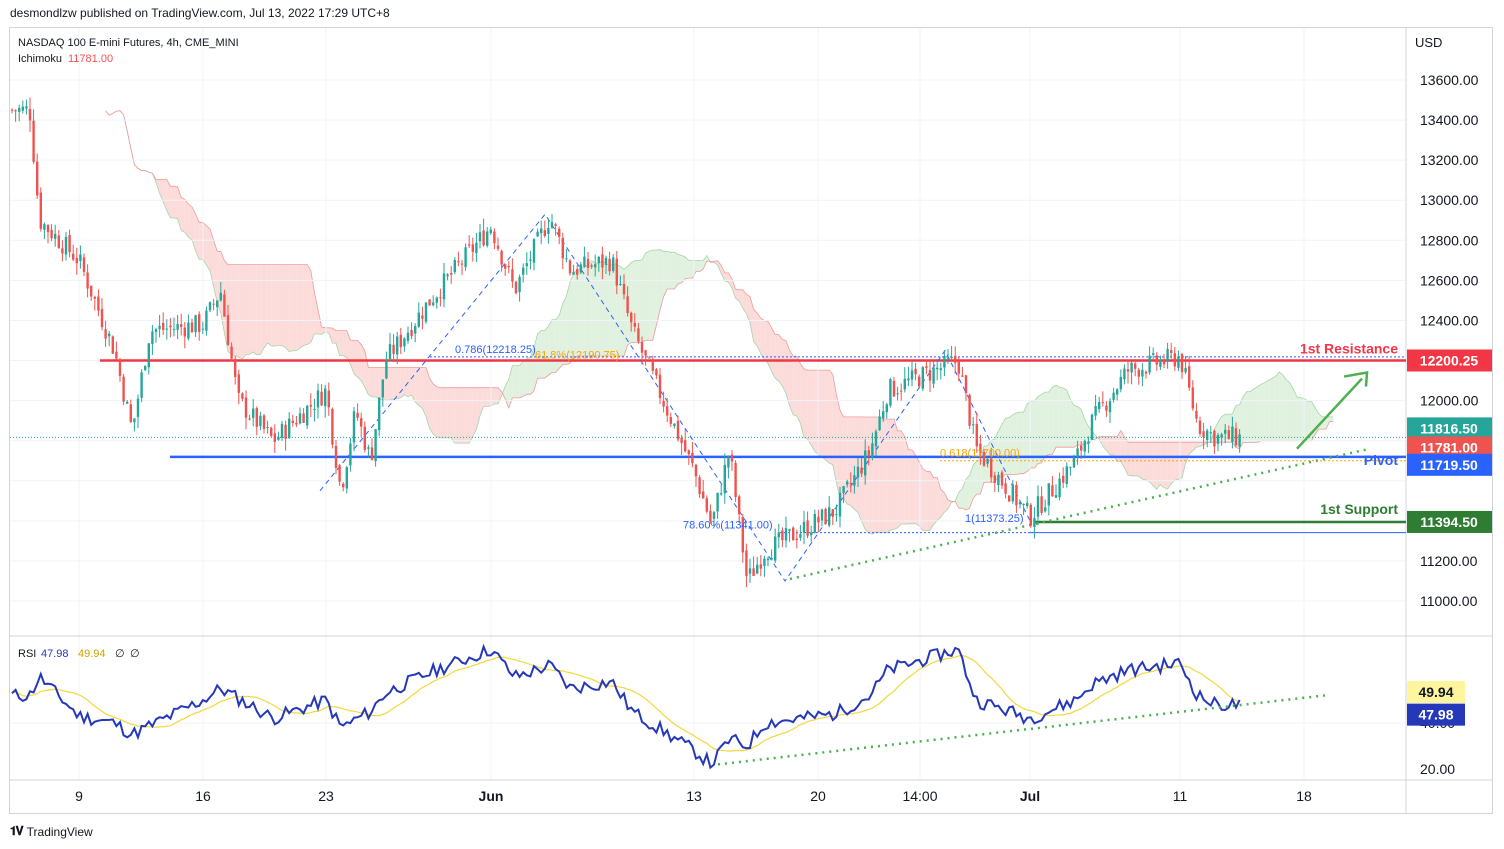 This screenshot has width=1504, height=849. Describe the element at coordinates (1436, 692) in the screenshot. I see `rsi-axis-badge: 49.94` at that location.